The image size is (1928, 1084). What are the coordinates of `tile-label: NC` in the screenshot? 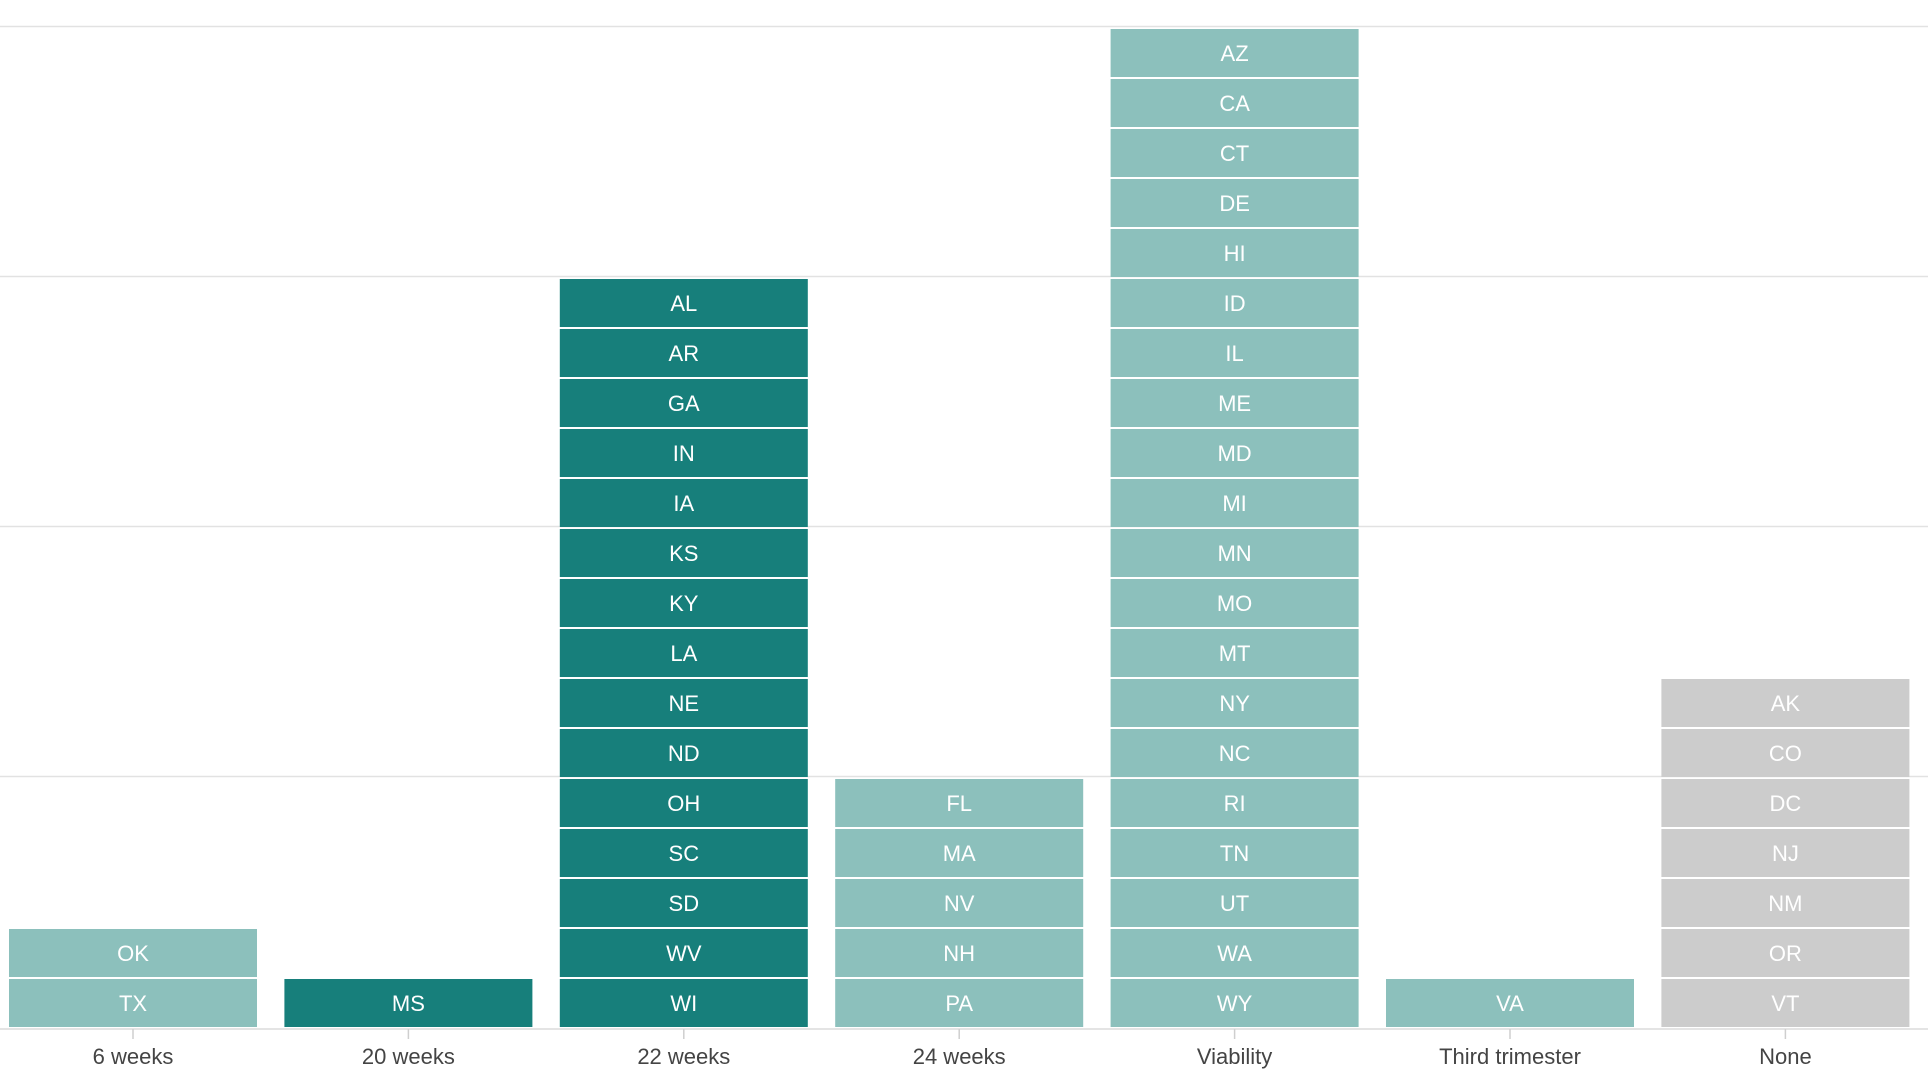 It's located at (1235, 753).